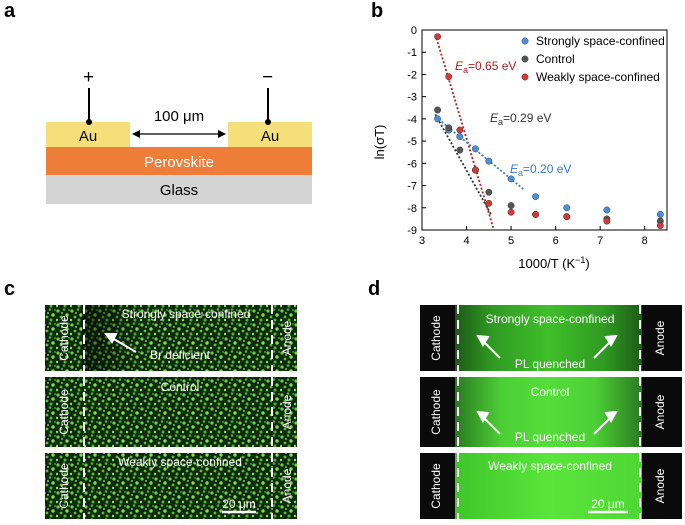 The image size is (685, 525). What do you see at coordinates (550, 392) in the screenshot?
I see `d-title-control: Control` at bounding box center [550, 392].